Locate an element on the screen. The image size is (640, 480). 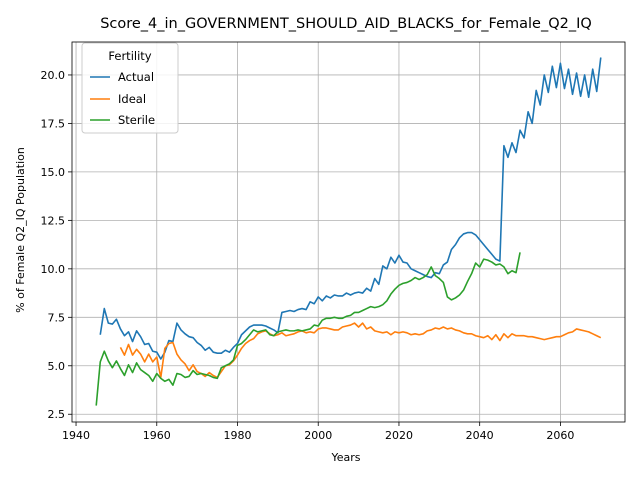
y-tick-label: 7.5 is located at coordinates (57, 317).